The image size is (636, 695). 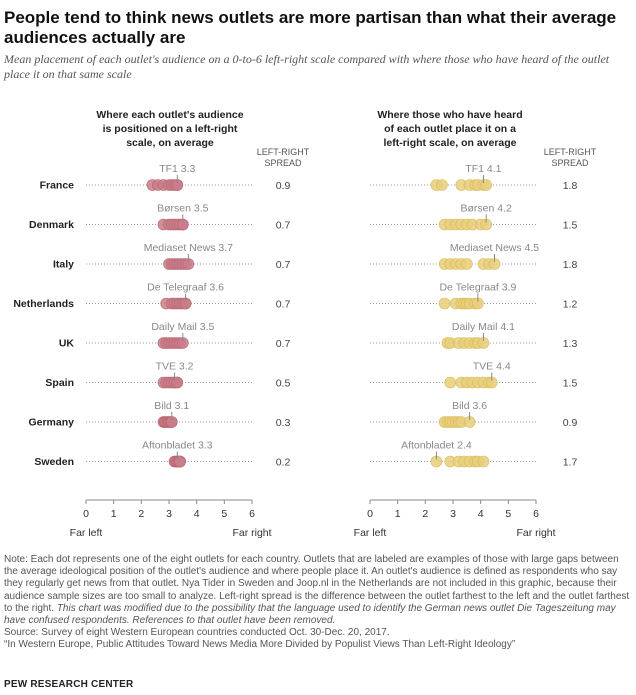 I want to click on outlet-label: De Telegraaf 3.6, so click(x=185, y=288).